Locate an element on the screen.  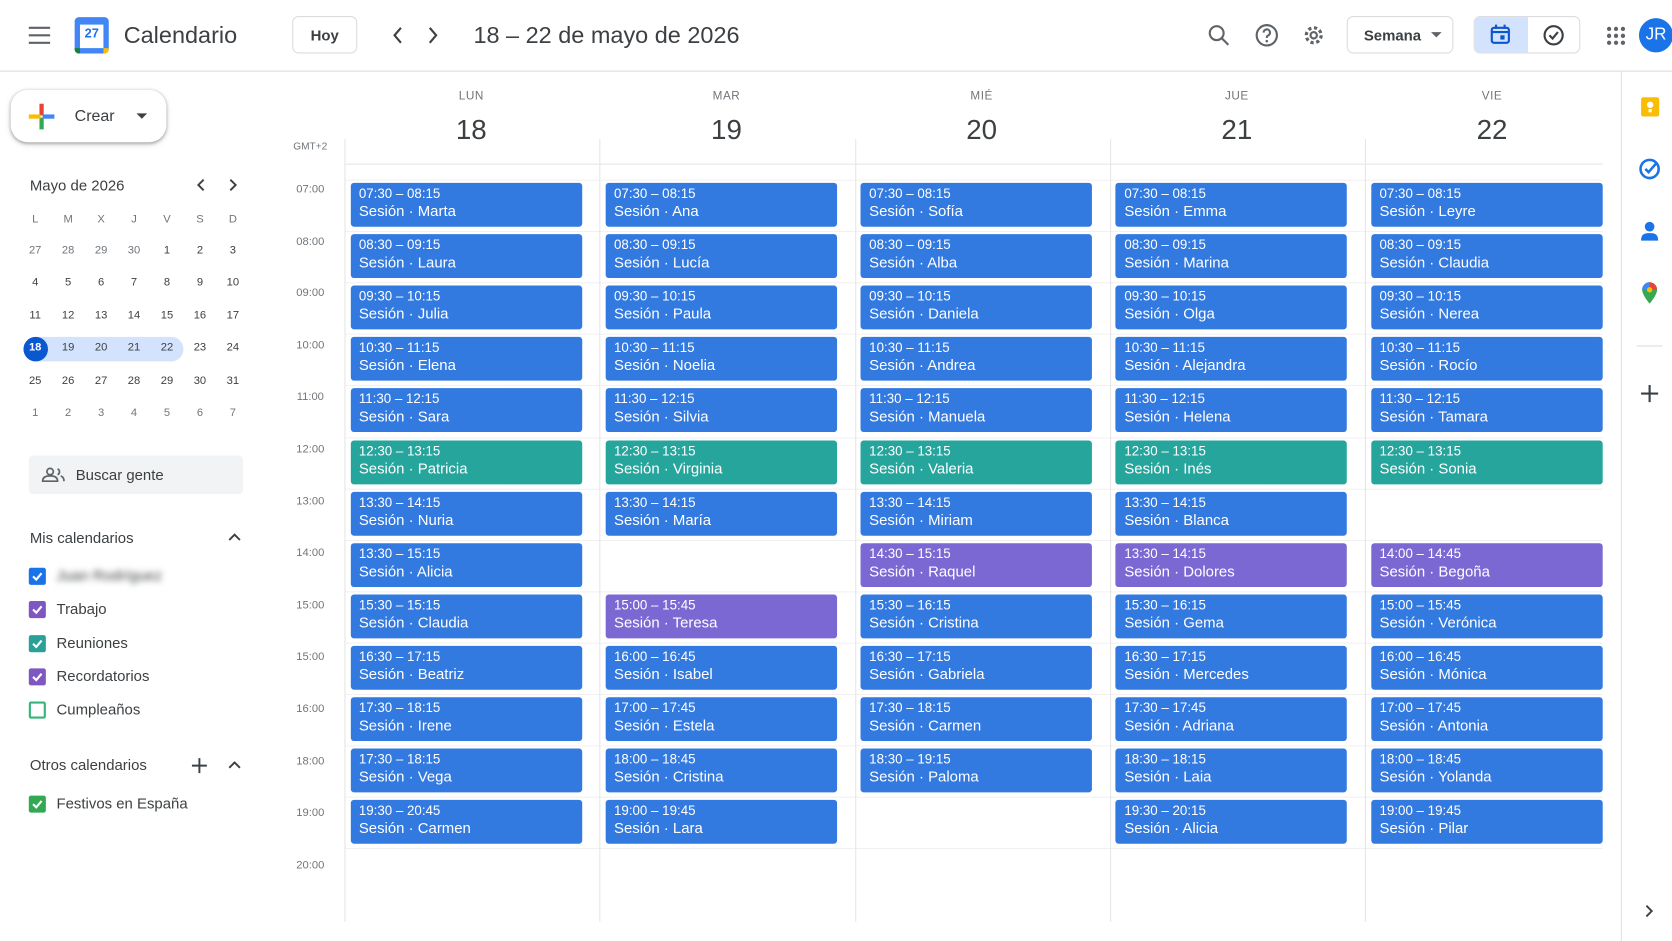
event: 13:30 – 14:15 Sesión · Nuria is located at coordinates (466, 513).